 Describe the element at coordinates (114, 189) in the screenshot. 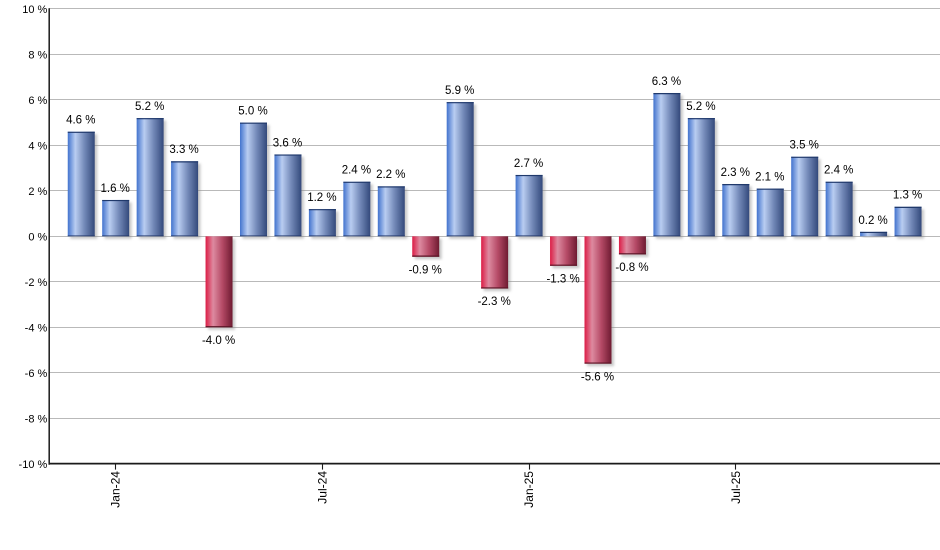

I see `svg-text: 1.6 %` at that location.